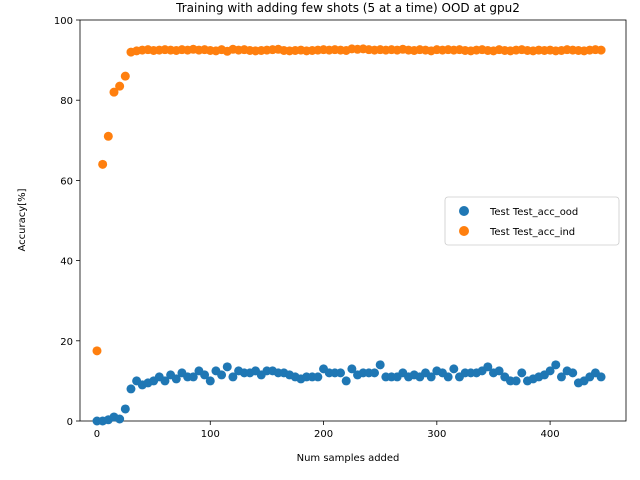  Describe the element at coordinates (323, 434) in the screenshot. I see `x-tick-label: 200` at that location.